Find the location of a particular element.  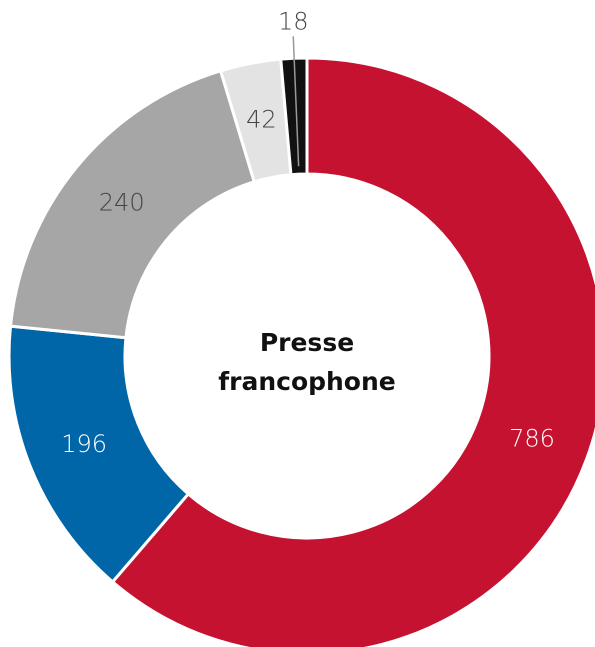

value-label: 18 is located at coordinates (293, 21).